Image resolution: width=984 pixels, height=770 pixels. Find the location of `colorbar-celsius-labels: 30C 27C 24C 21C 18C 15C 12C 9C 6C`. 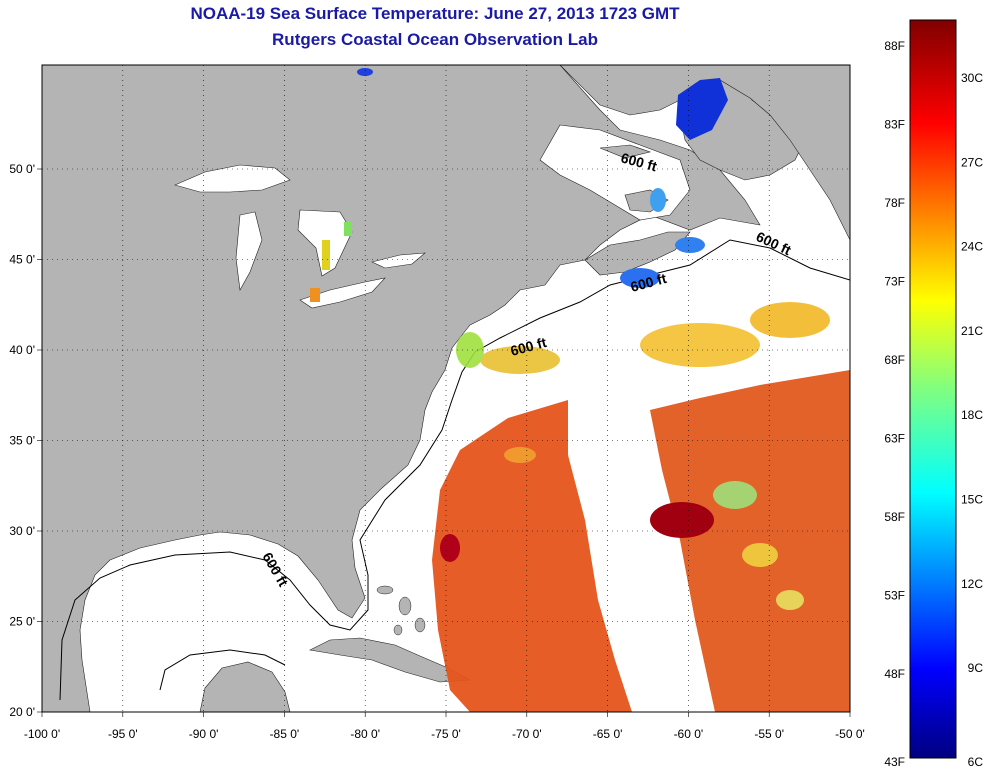

colorbar-celsius-labels: 30C 27C 24C 21C 18C 15C 12C 9C 6C is located at coordinates (972, 420).